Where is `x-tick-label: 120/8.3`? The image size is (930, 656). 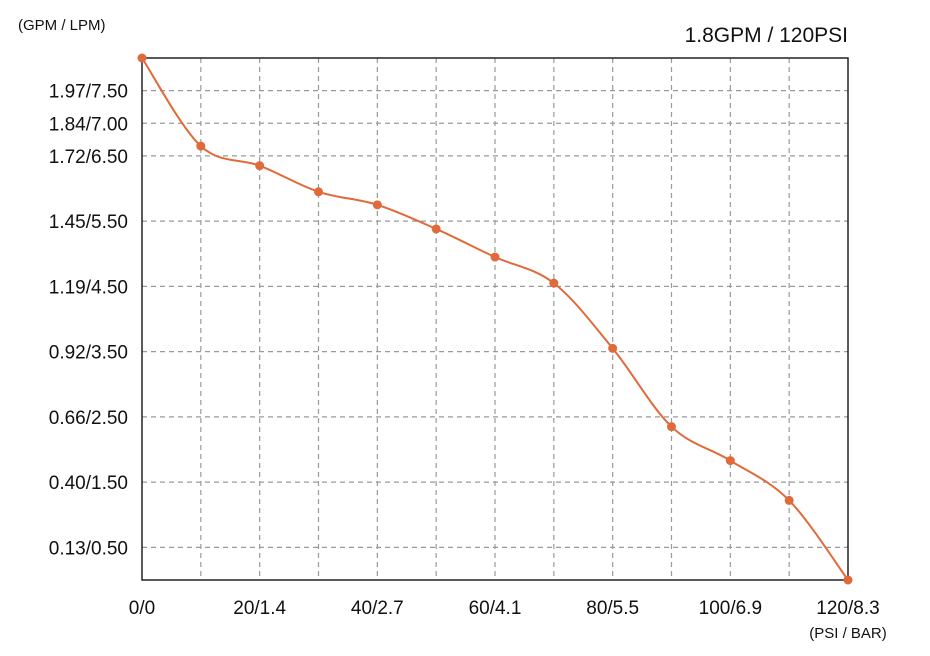
x-tick-label: 120/8.3 is located at coordinates (847, 608).